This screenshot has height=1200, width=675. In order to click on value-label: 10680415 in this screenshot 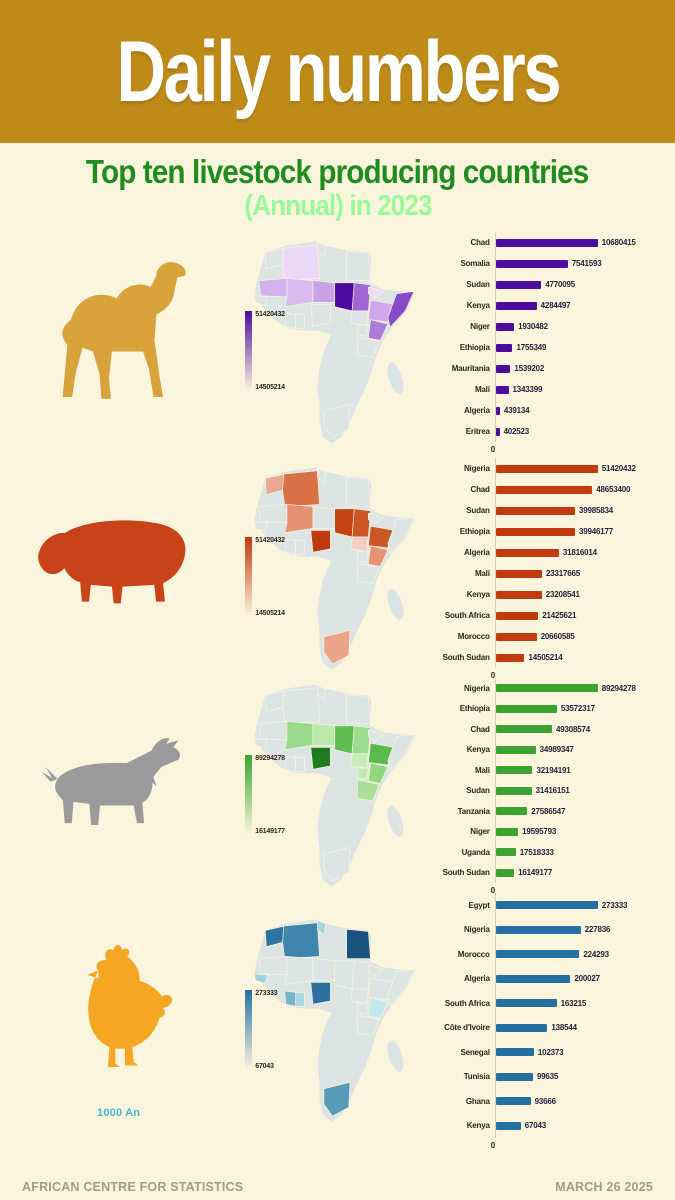, I will do `click(618, 243)`.